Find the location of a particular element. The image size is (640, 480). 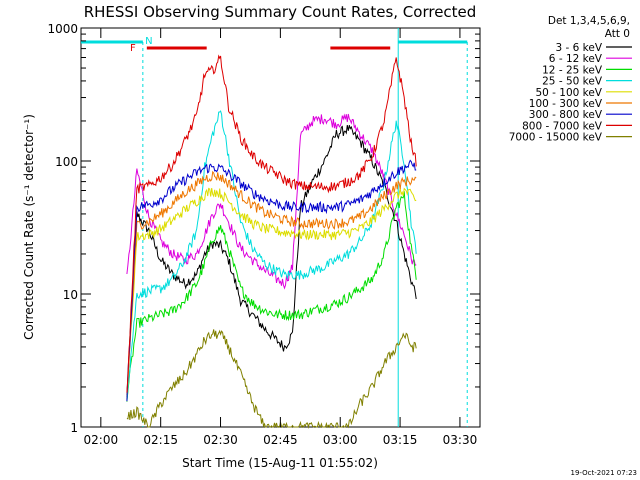

legend-header-line-2: Att 0 is located at coordinates (617, 34).